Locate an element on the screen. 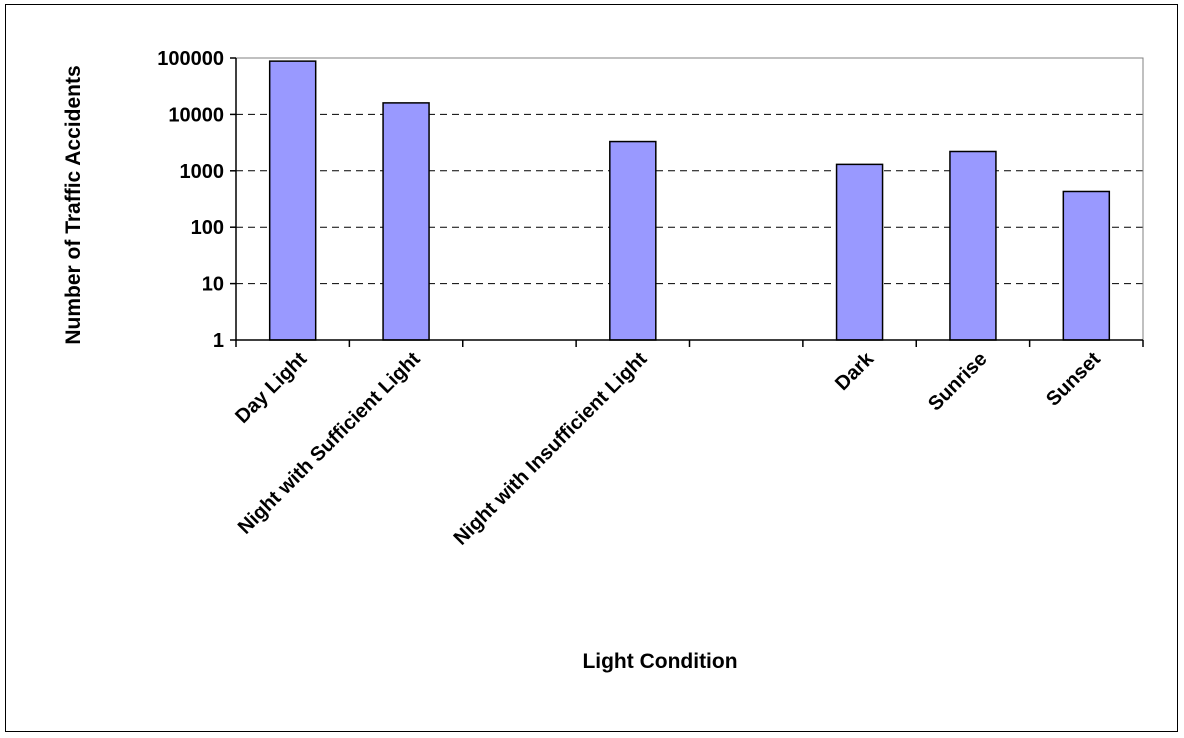 This screenshot has height=738, width=1184. x-tick-label: Night with Sufficient Light is located at coordinates (329, 443).